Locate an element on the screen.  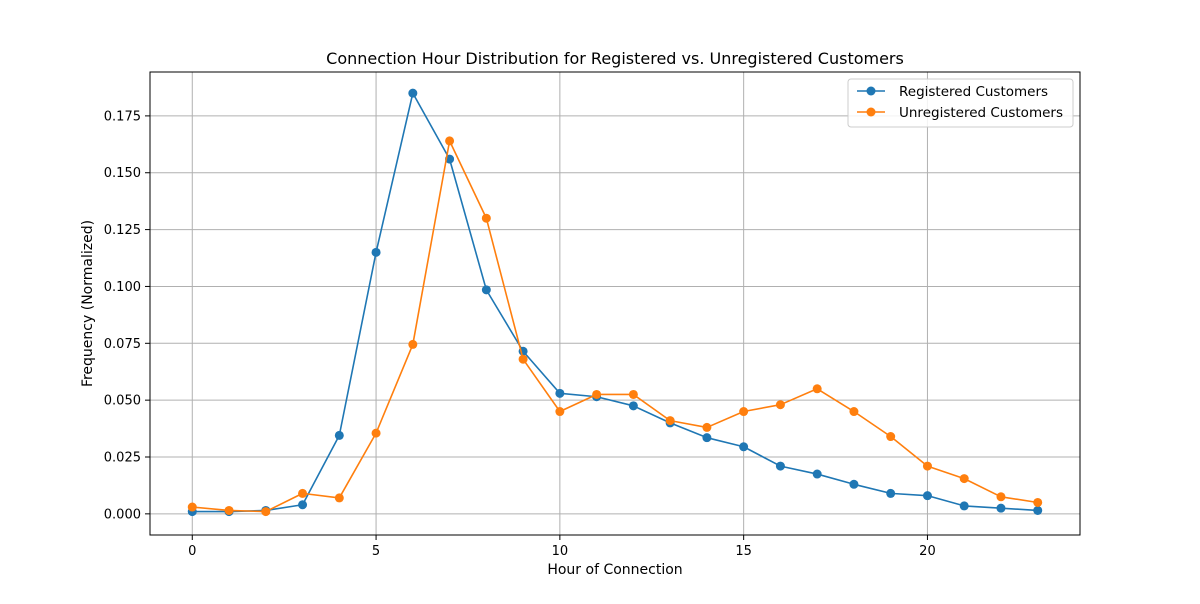
legend-item-unregistered-customers: Unregistered Customers is located at coordinates (960, 113).